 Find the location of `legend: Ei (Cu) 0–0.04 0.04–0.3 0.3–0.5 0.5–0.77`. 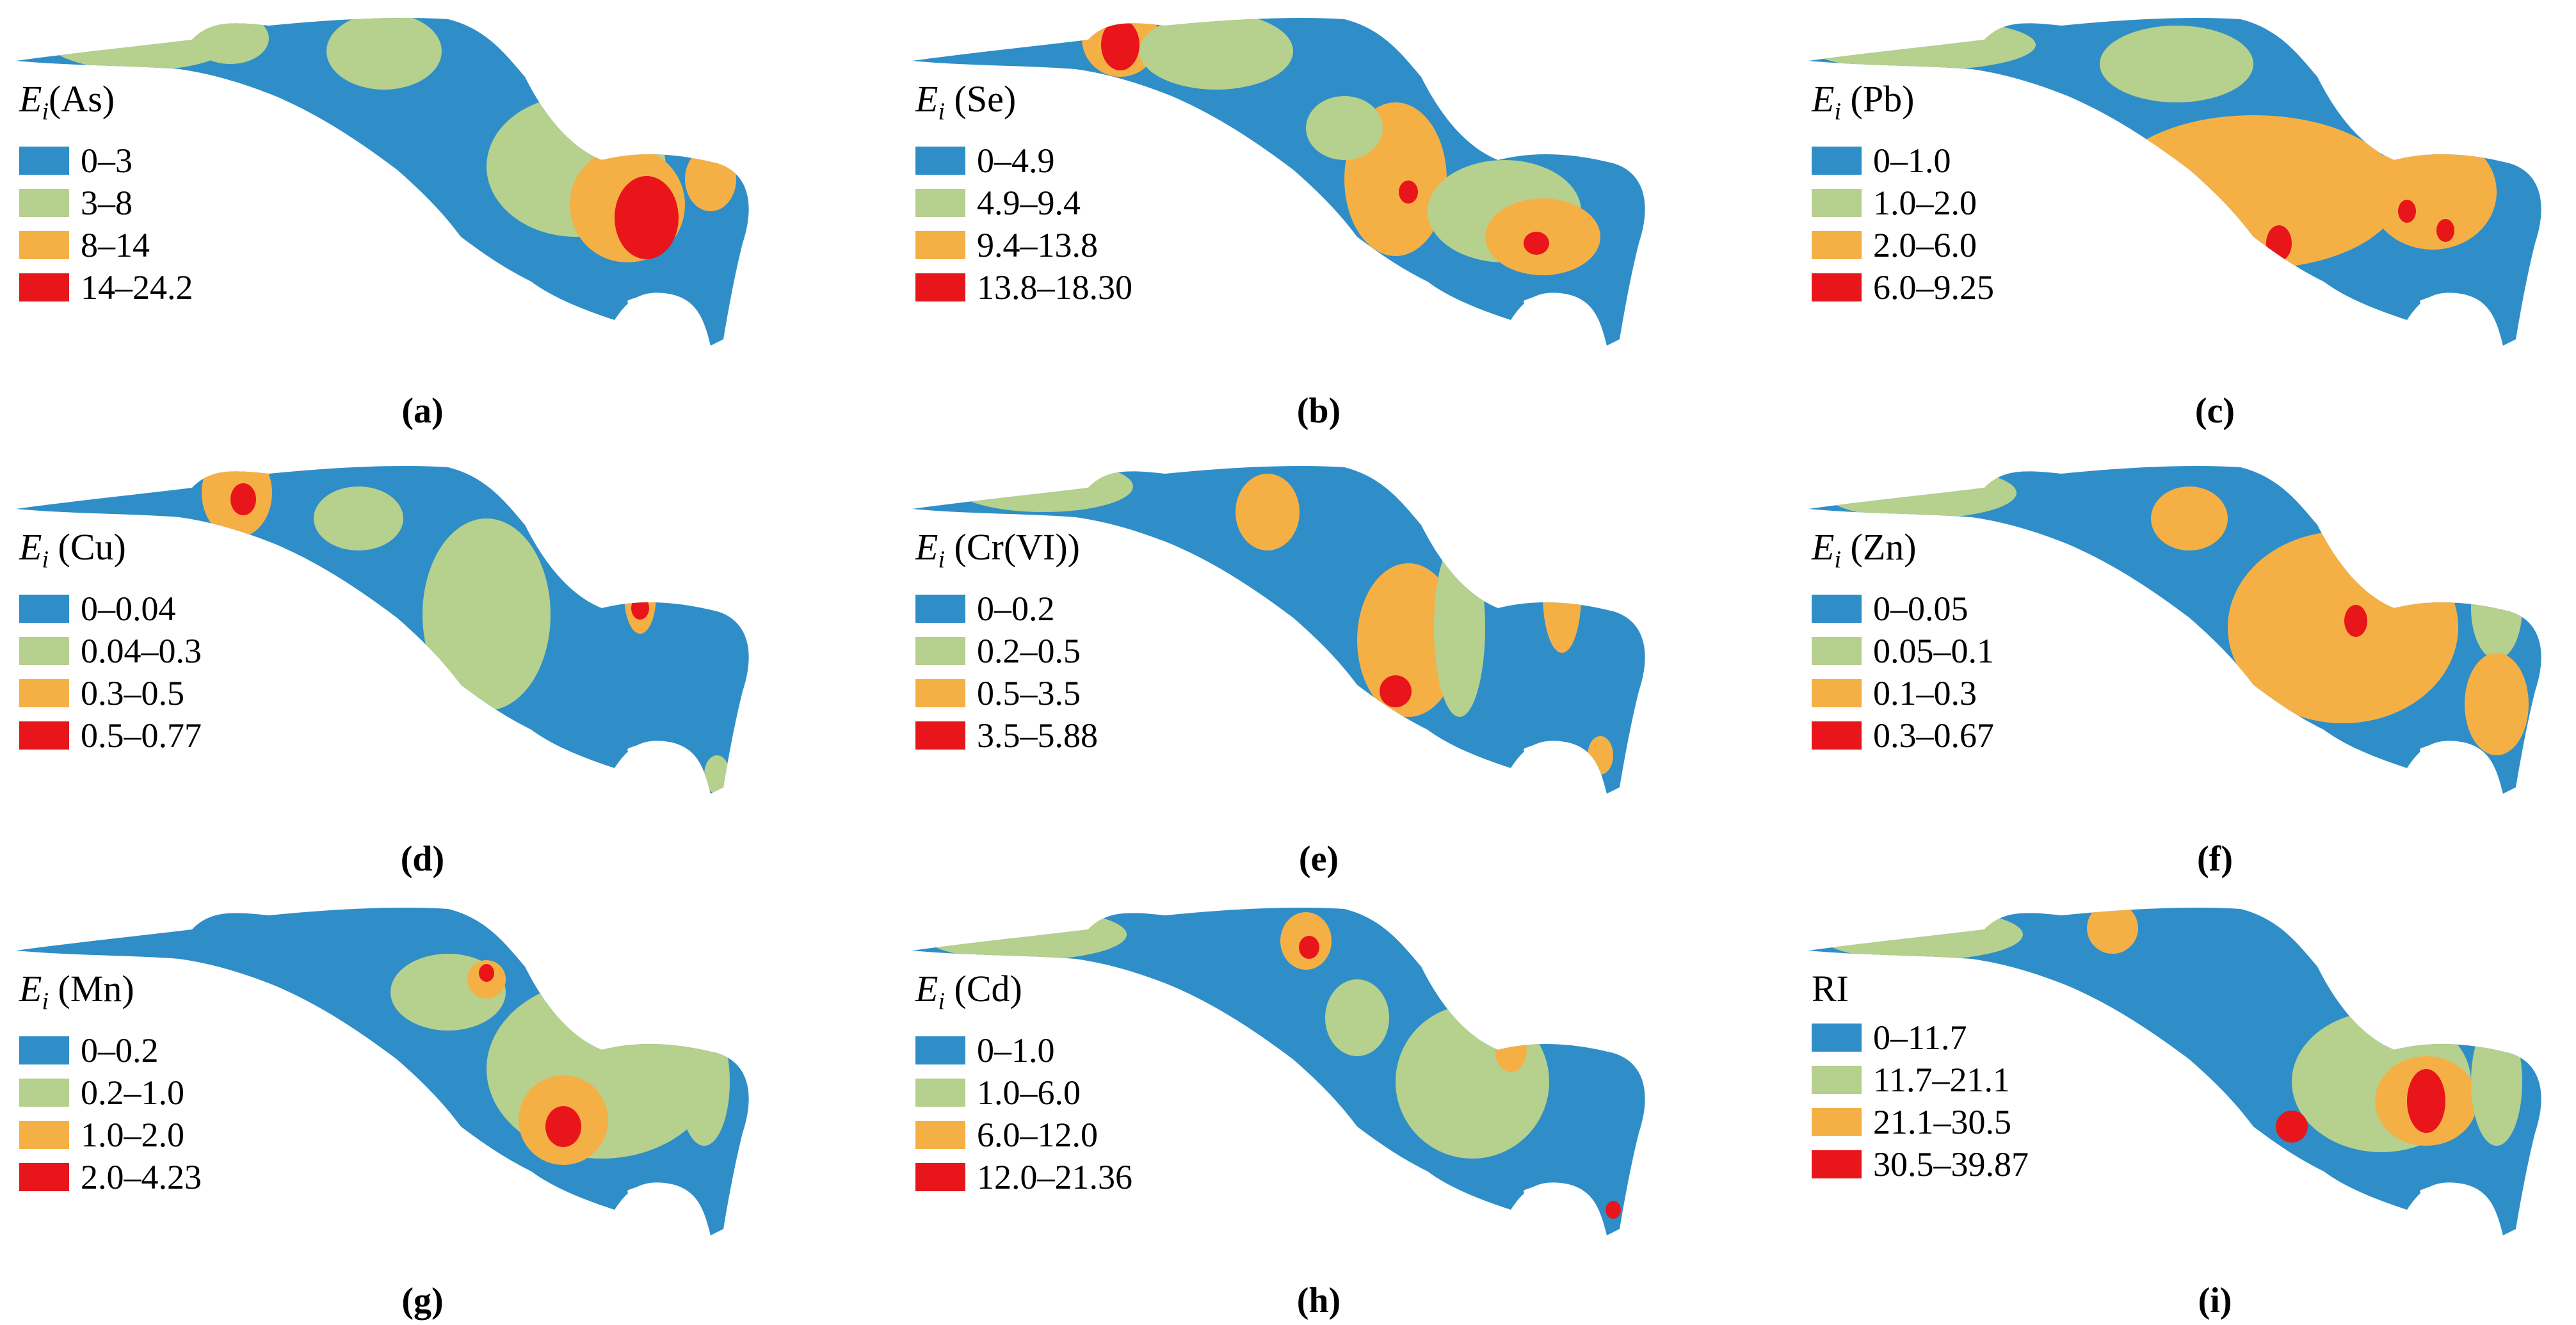

legend: Ei (Cu) 0–0.04 0.04–0.3 0.3–0.5 0.5–0.77 is located at coordinates (110, 641).